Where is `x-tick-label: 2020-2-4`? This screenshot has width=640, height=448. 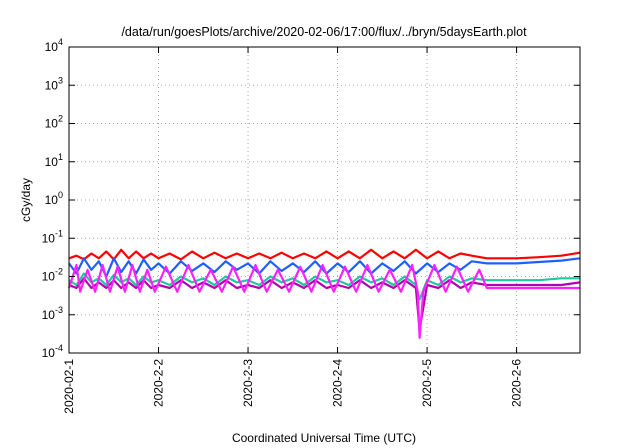 x-tick-label: 2020-2-4 is located at coordinates (338, 383).